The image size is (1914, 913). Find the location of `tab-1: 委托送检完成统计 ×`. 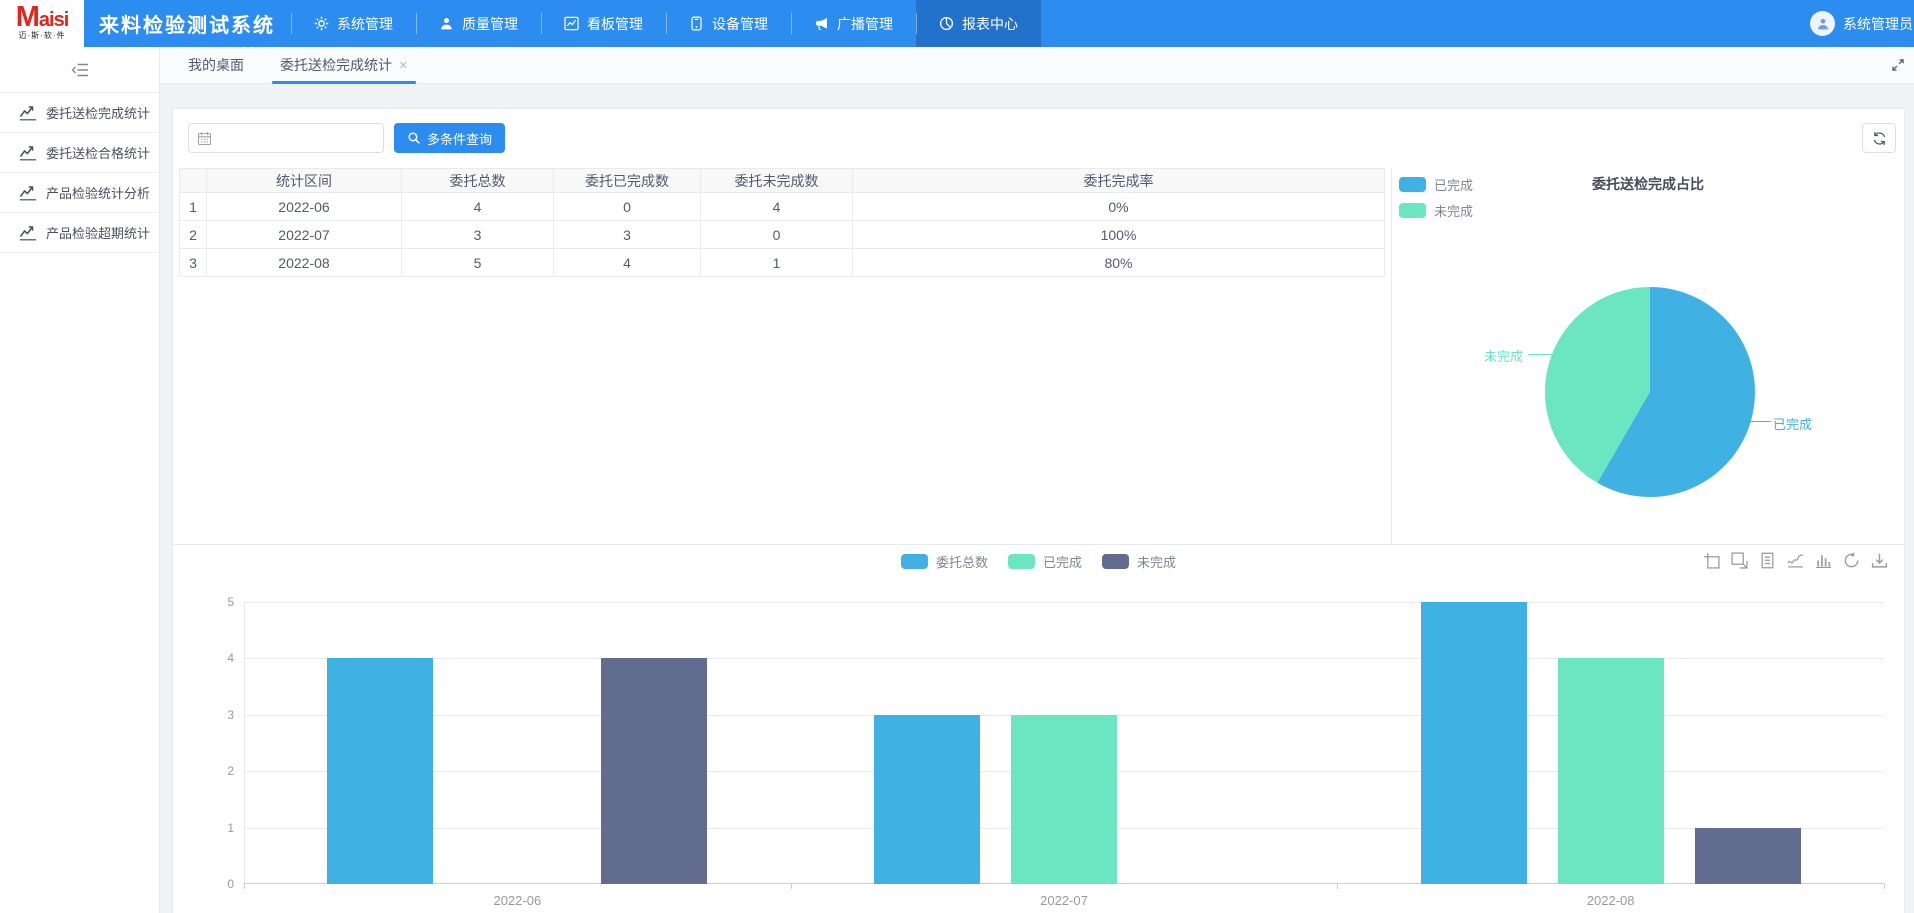

tab-1: 委托送检完成统计 × is located at coordinates (344, 65).